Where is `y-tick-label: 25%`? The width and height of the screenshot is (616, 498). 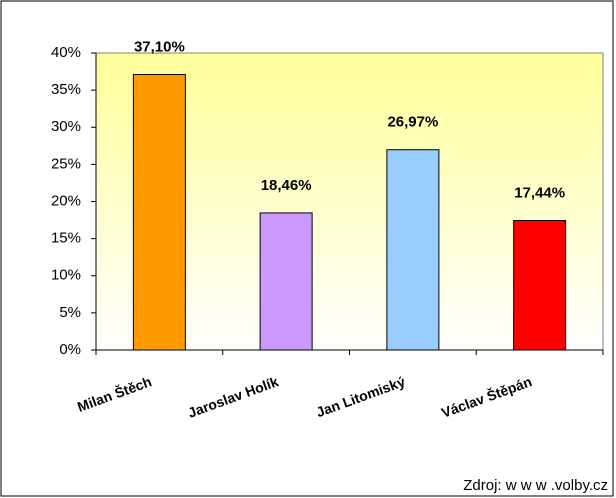 y-tick-label: 25% is located at coordinates (66, 163).